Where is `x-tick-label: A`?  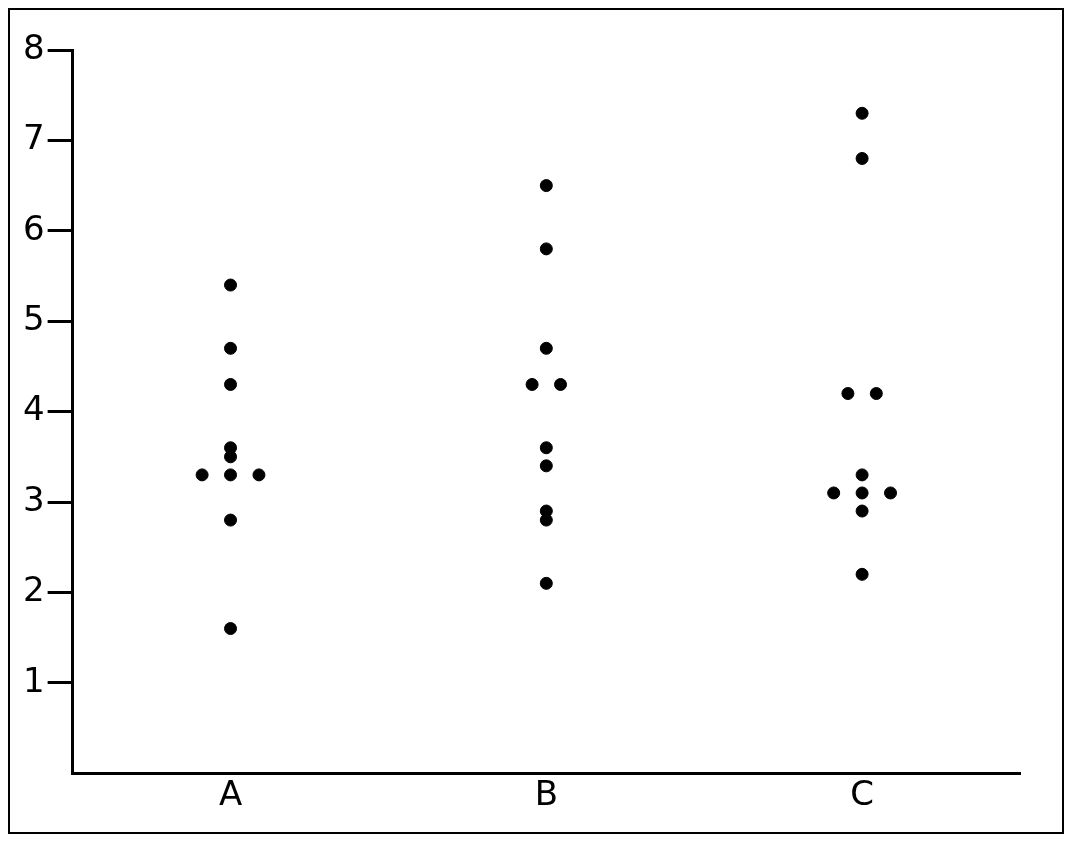 x-tick-label: A is located at coordinates (230, 793).